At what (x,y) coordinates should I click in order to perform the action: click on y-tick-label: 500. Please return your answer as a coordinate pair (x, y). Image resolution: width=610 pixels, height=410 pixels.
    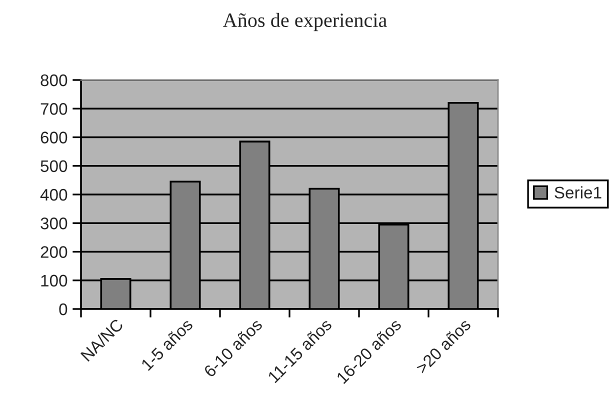
    Looking at the image, I should click on (54, 166).